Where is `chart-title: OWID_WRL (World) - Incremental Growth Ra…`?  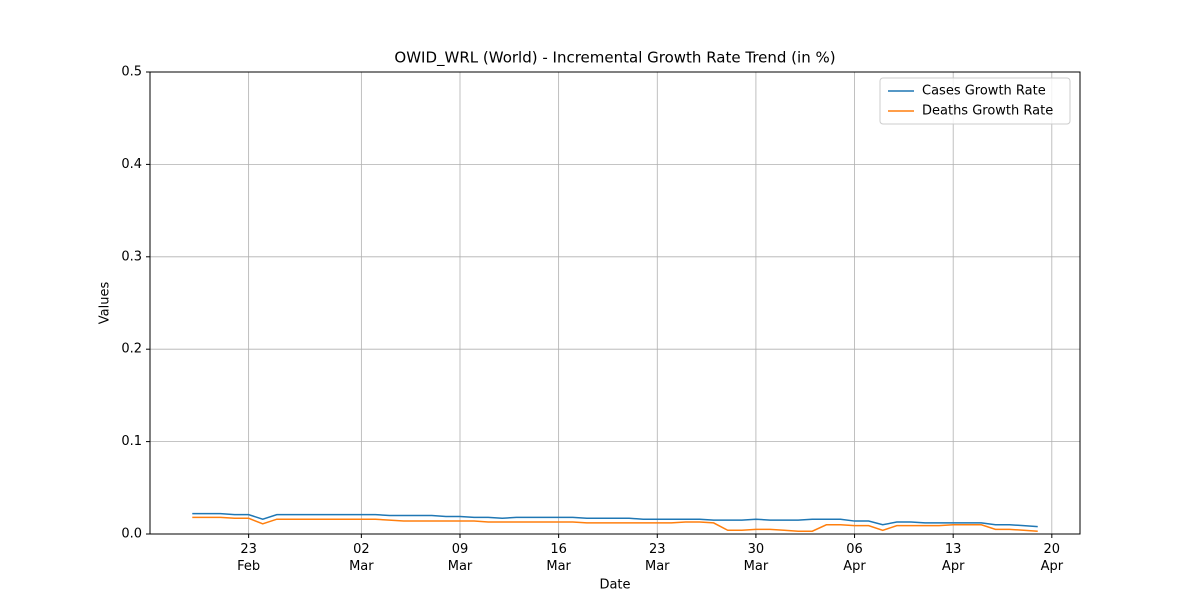
chart-title: OWID_WRL (World) - Incremental Growth Ra… is located at coordinates (614, 58).